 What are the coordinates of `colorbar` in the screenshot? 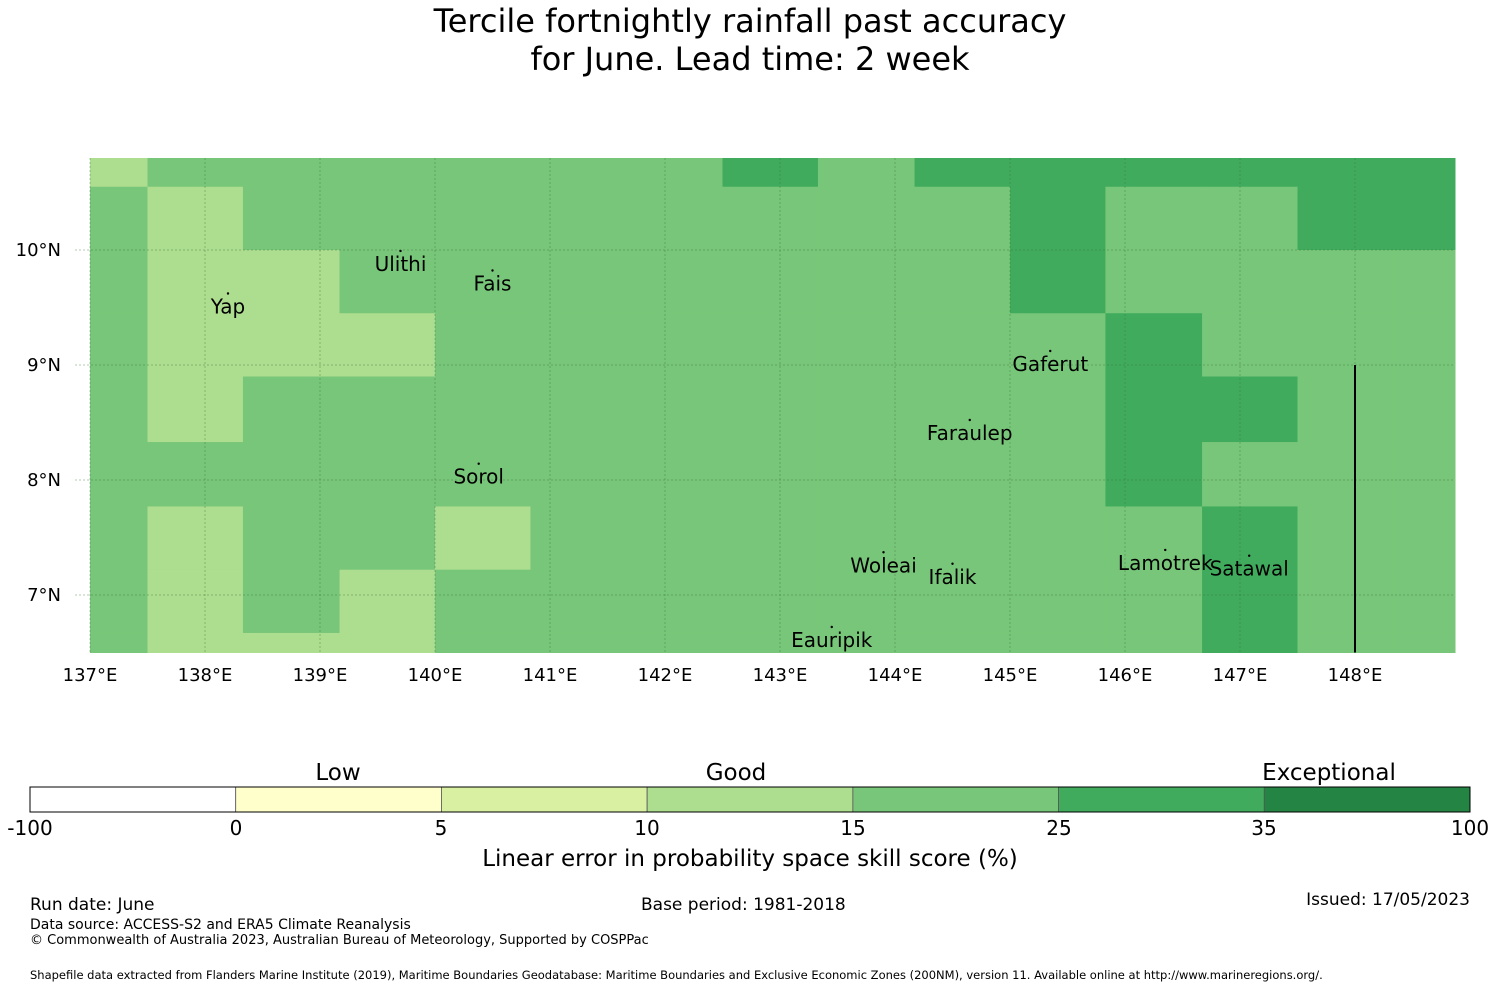 It's located at (750, 799).